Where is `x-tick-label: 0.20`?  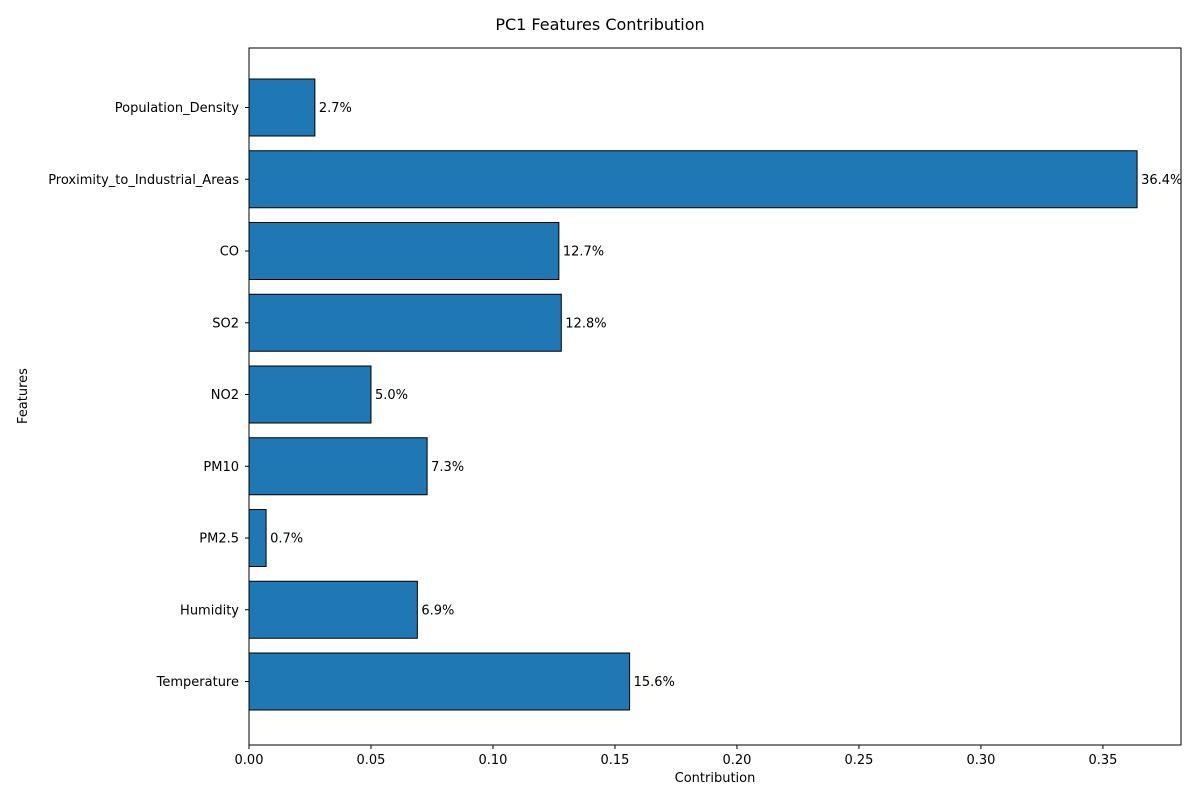
x-tick-label: 0.20 is located at coordinates (736, 760).